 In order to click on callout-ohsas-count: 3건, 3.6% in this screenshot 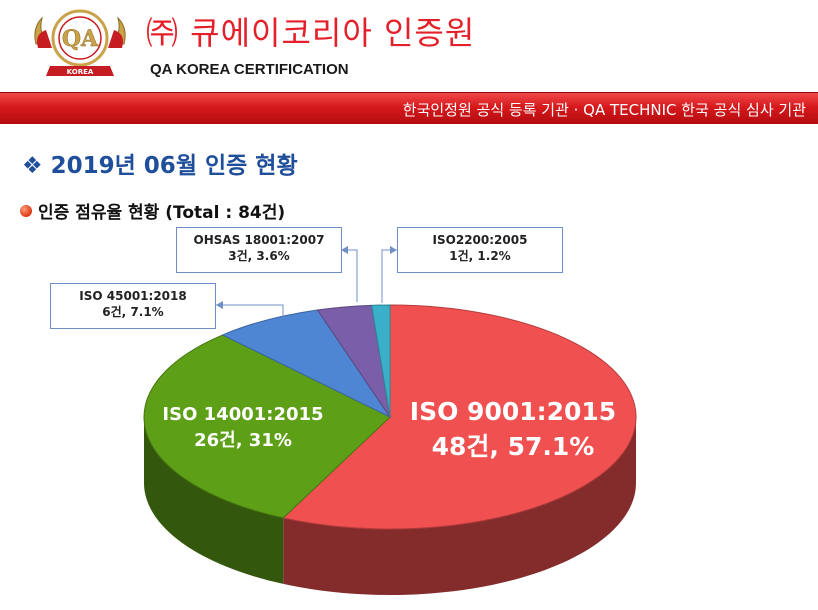, I will do `click(259, 256)`.